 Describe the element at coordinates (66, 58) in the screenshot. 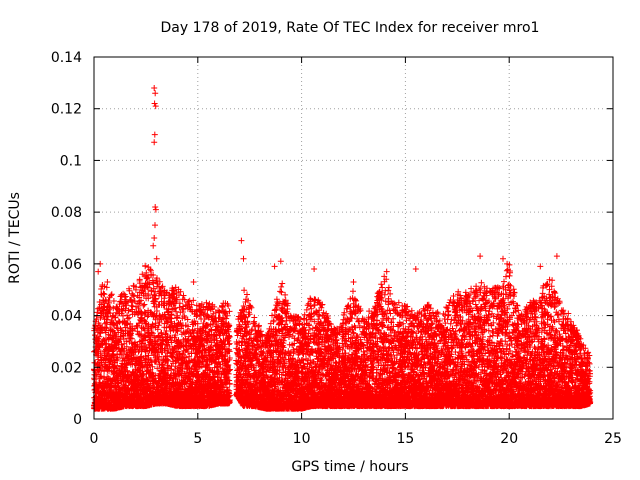

I see `y-tick-label: 0.14` at that location.